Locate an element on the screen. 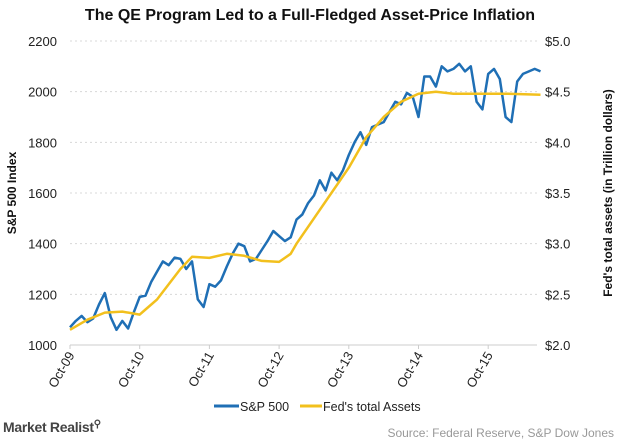 The image size is (620, 443). y-tick-label: 1800 is located at coordinates (42, 142).